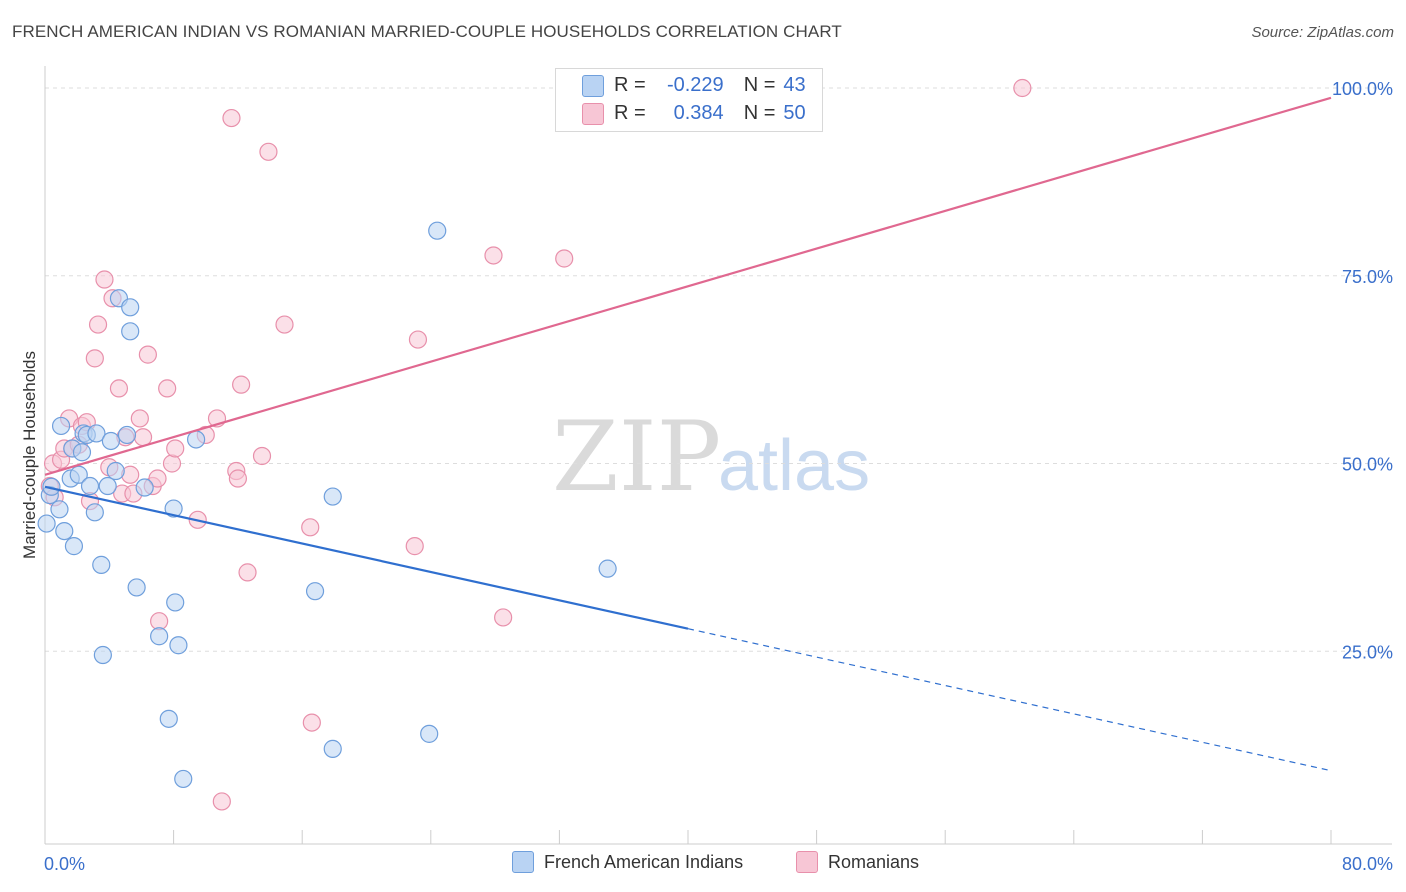  What do you see at coordinates (644, 861) in the screenshot?
I see `legend-label: French American Indians` at bounding box center [644, 861].